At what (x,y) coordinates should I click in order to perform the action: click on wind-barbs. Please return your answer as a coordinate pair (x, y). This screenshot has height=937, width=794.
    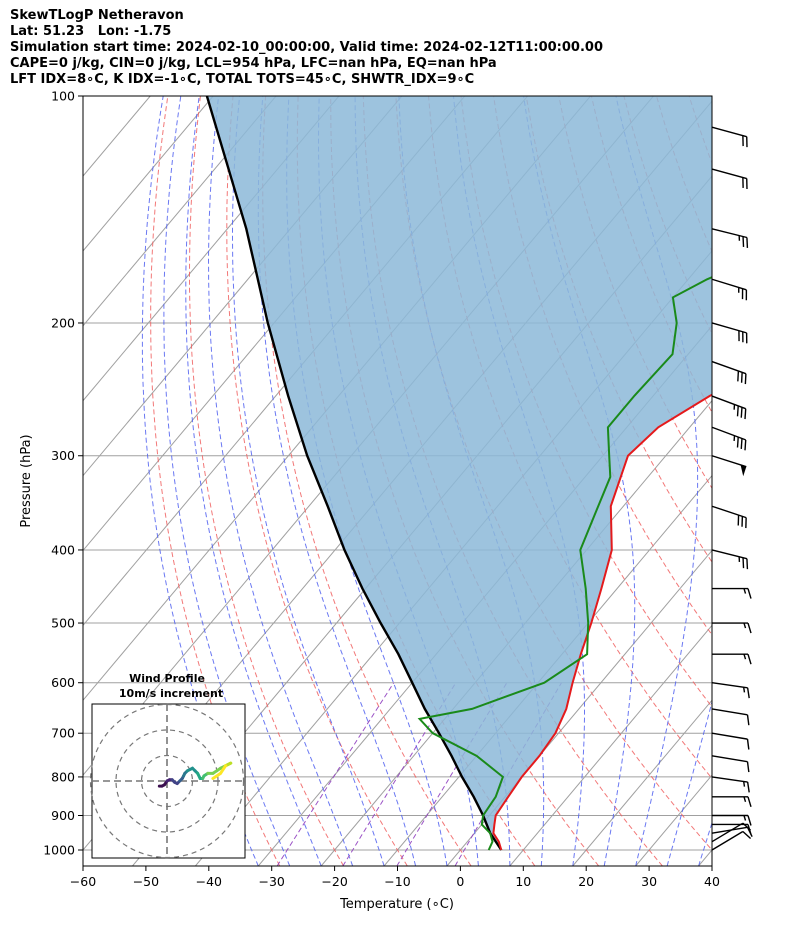
    Looking at the image, I should click on (732, 488).